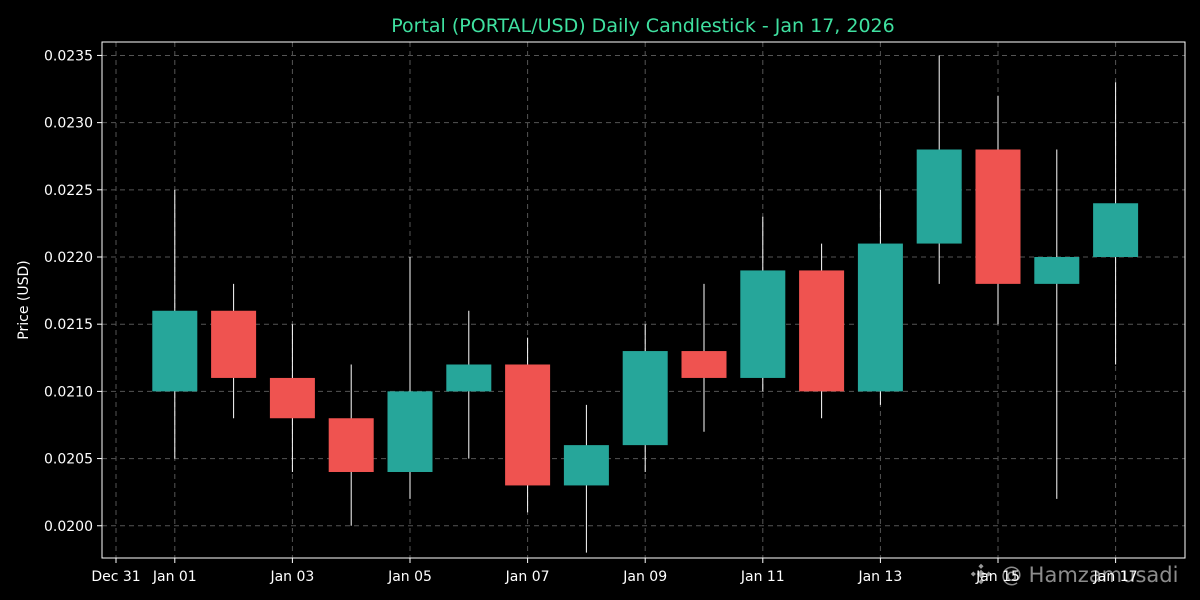 The width and height of the screenshot is (1200, 600). What do you see at coordinates (879, 577) in the screenshot?
I see `x-tick-label: Jan 13` at bounding box center [879, 577].